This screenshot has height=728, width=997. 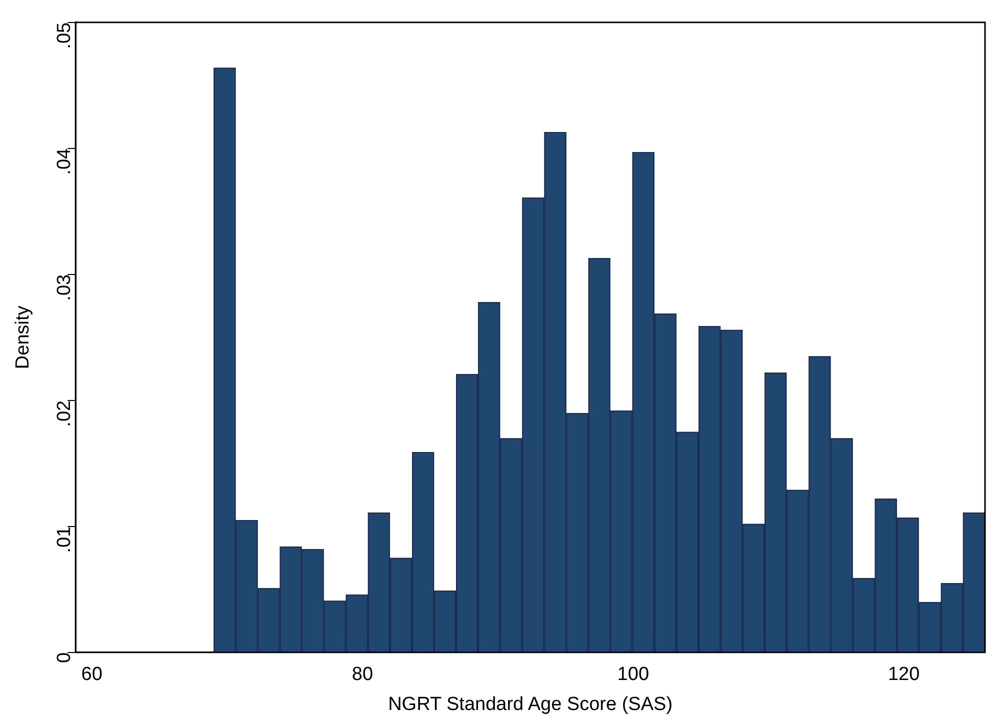 I want to click on y-tick-label: .02, so click(x=64, y=413).